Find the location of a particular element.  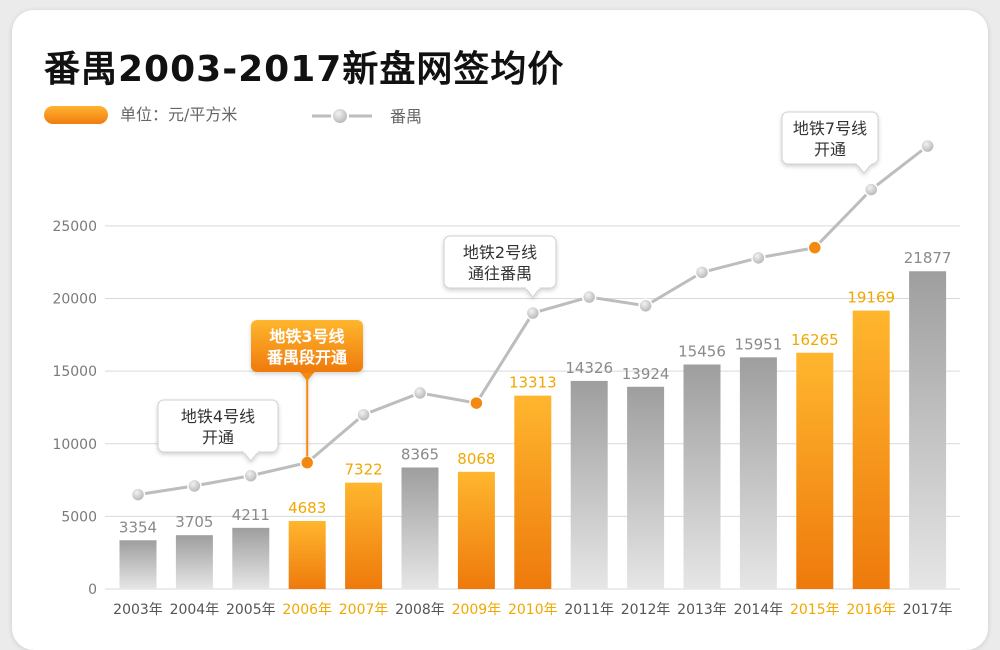

bar-value-label: 13313 is located at coordinates (533, 383).